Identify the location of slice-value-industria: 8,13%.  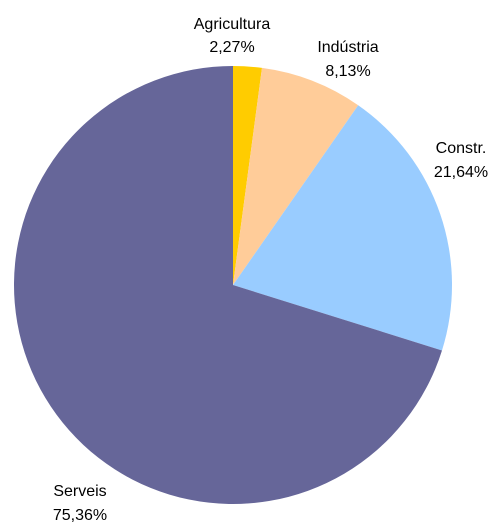
(347, 71).